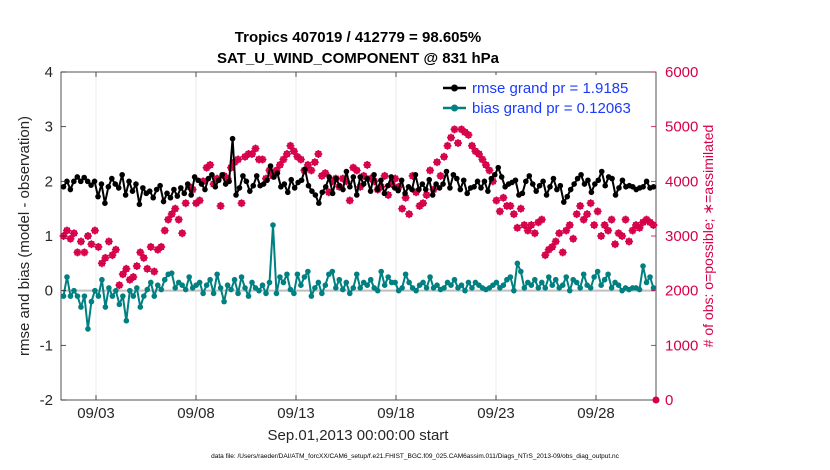 The width and height of the screenshot is (830, 470). Describe the element at coordinates (196, 413) in the screenshot. I see `x-tick-label: 09/08` at that location.